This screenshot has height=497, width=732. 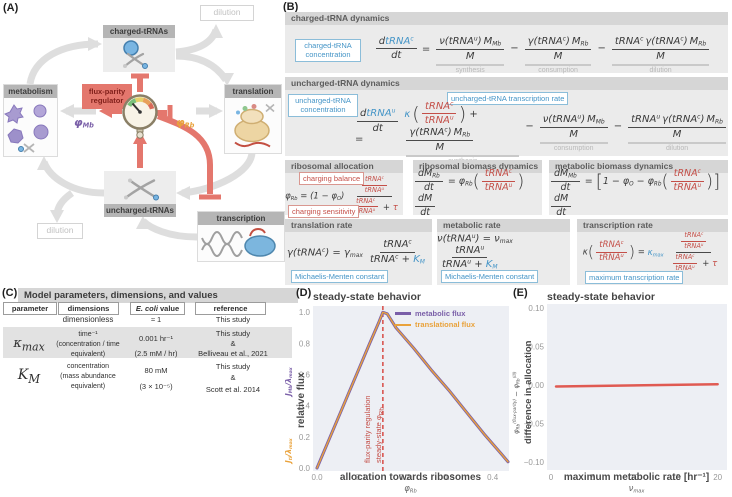 I want to click on col-header-dimensions: dimensions, so click(x=88, y=308).